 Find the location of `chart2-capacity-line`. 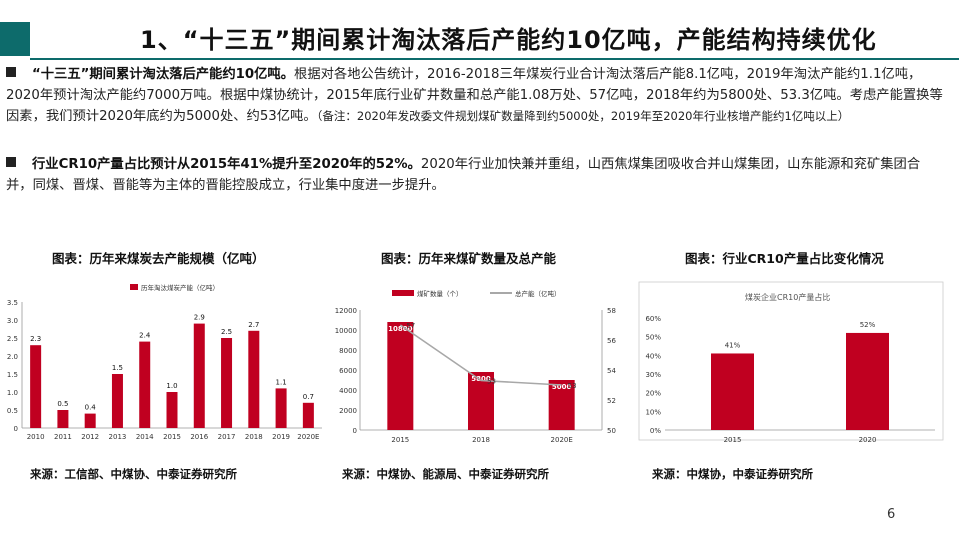

chart2-capacity-line is located at coordinates (480, 355).